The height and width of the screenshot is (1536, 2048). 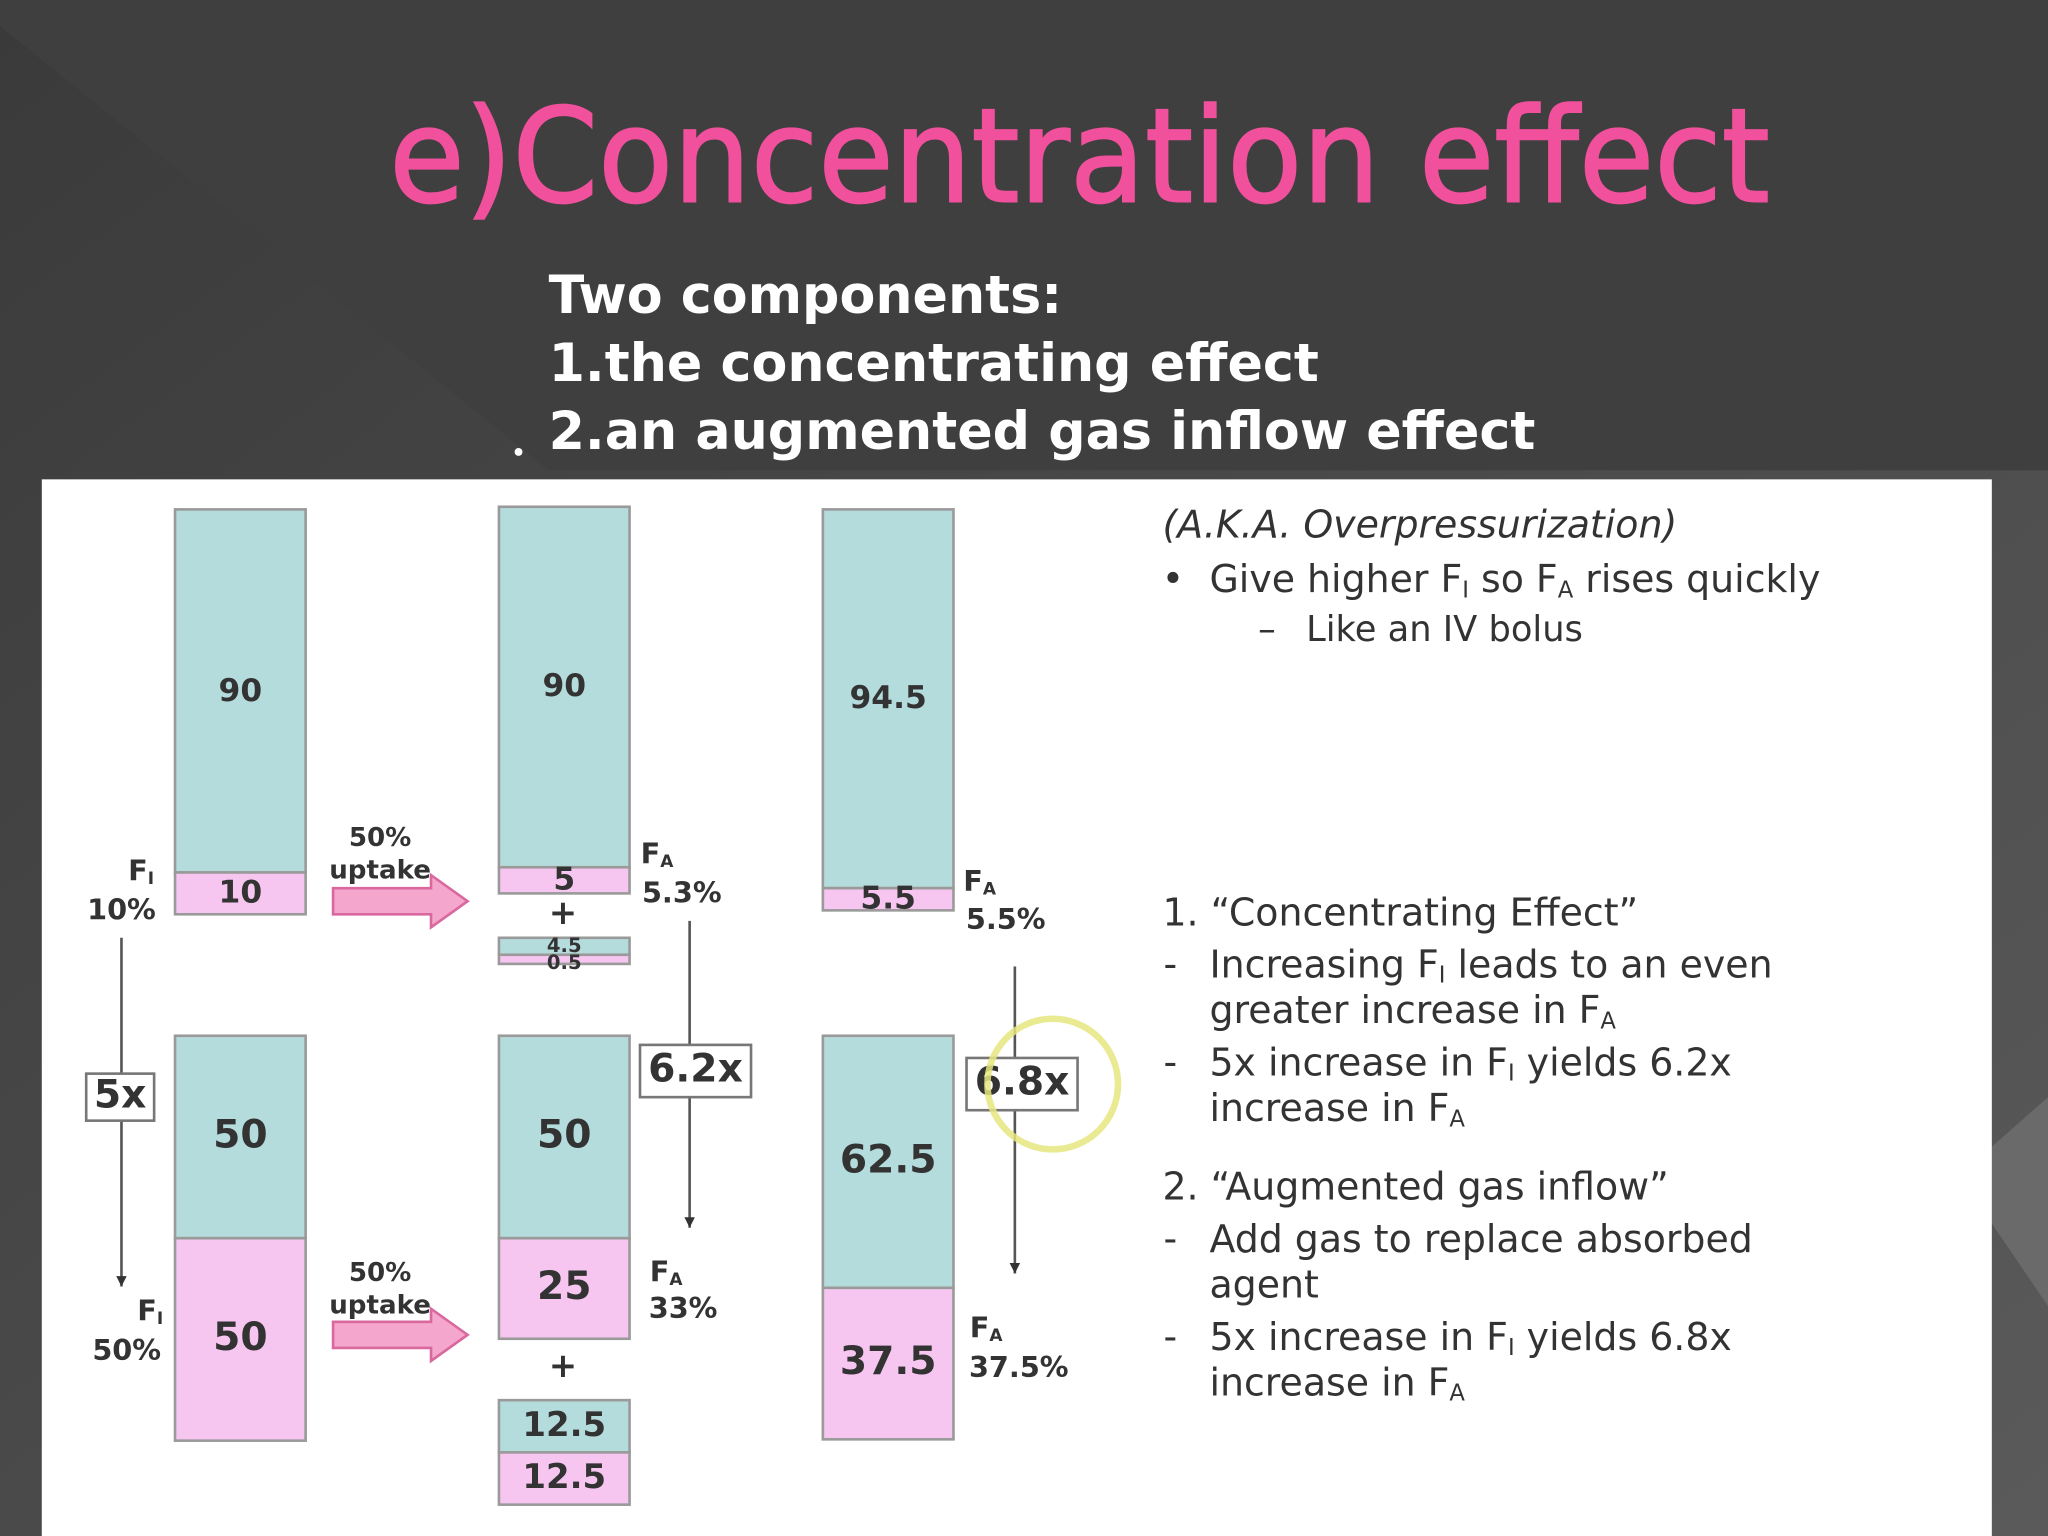 What do you see at coordinates (1608, 964) in the screenshot?
I see `text-run: leads to an even` at bounding box center [1608, 964].